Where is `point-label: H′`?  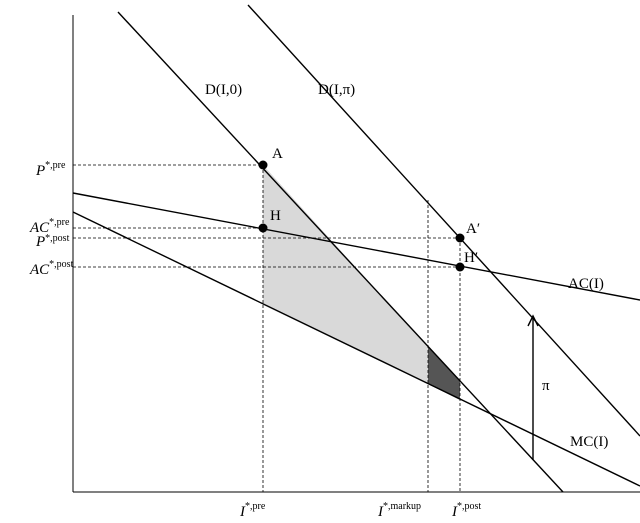
point-label: H′ is located at coordinates (471, 258).